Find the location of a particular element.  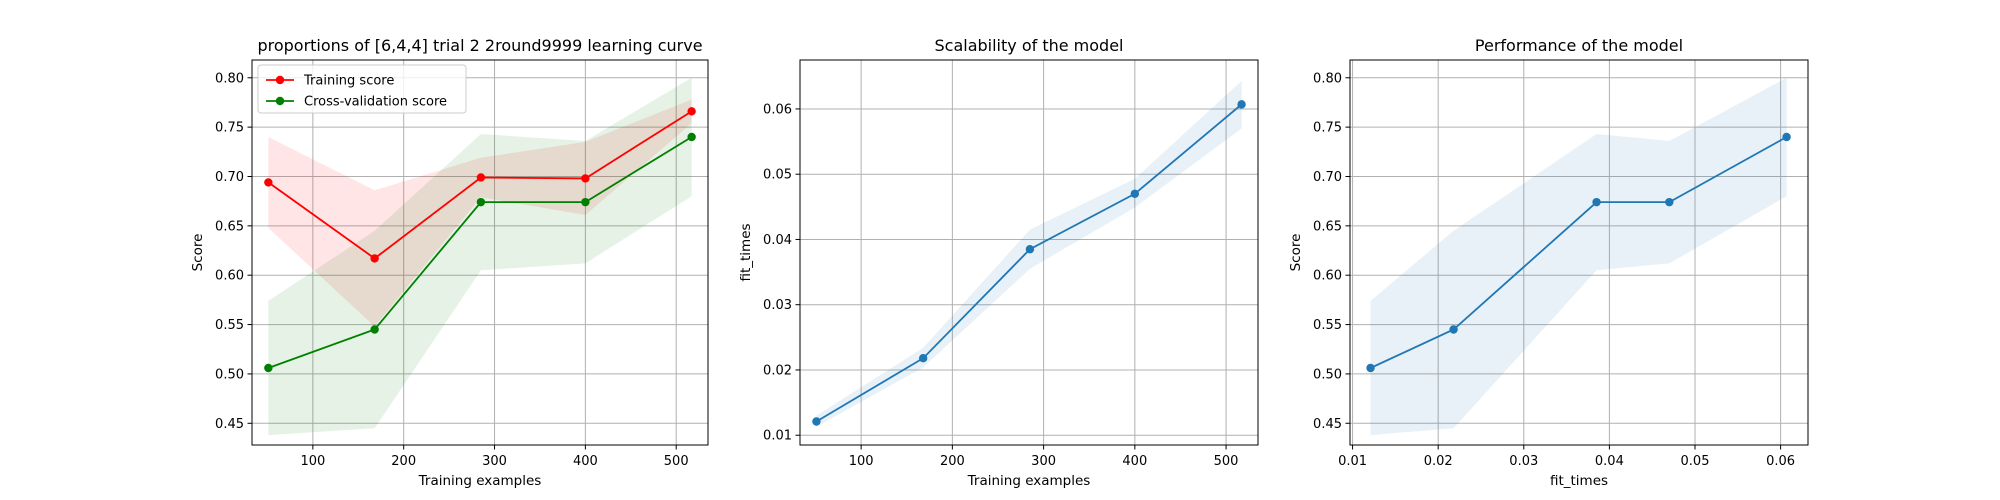

x-tick-label: 0.03 is located at coordinates (1523, 461).